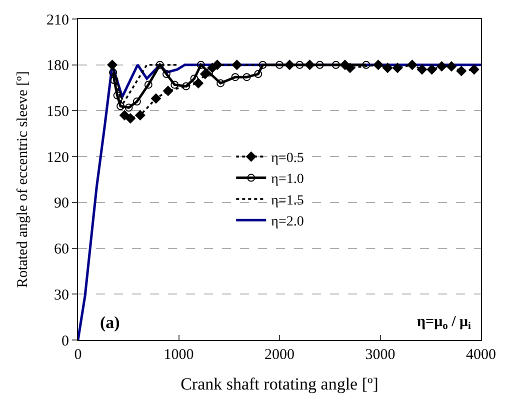 The image size is (508, 402). What do you see at coordinates (22, 179) in the screenshot?
I see `y-axis-title: Rotated angle of eccentric sleeve [º]` at bounding box center [22, 179].